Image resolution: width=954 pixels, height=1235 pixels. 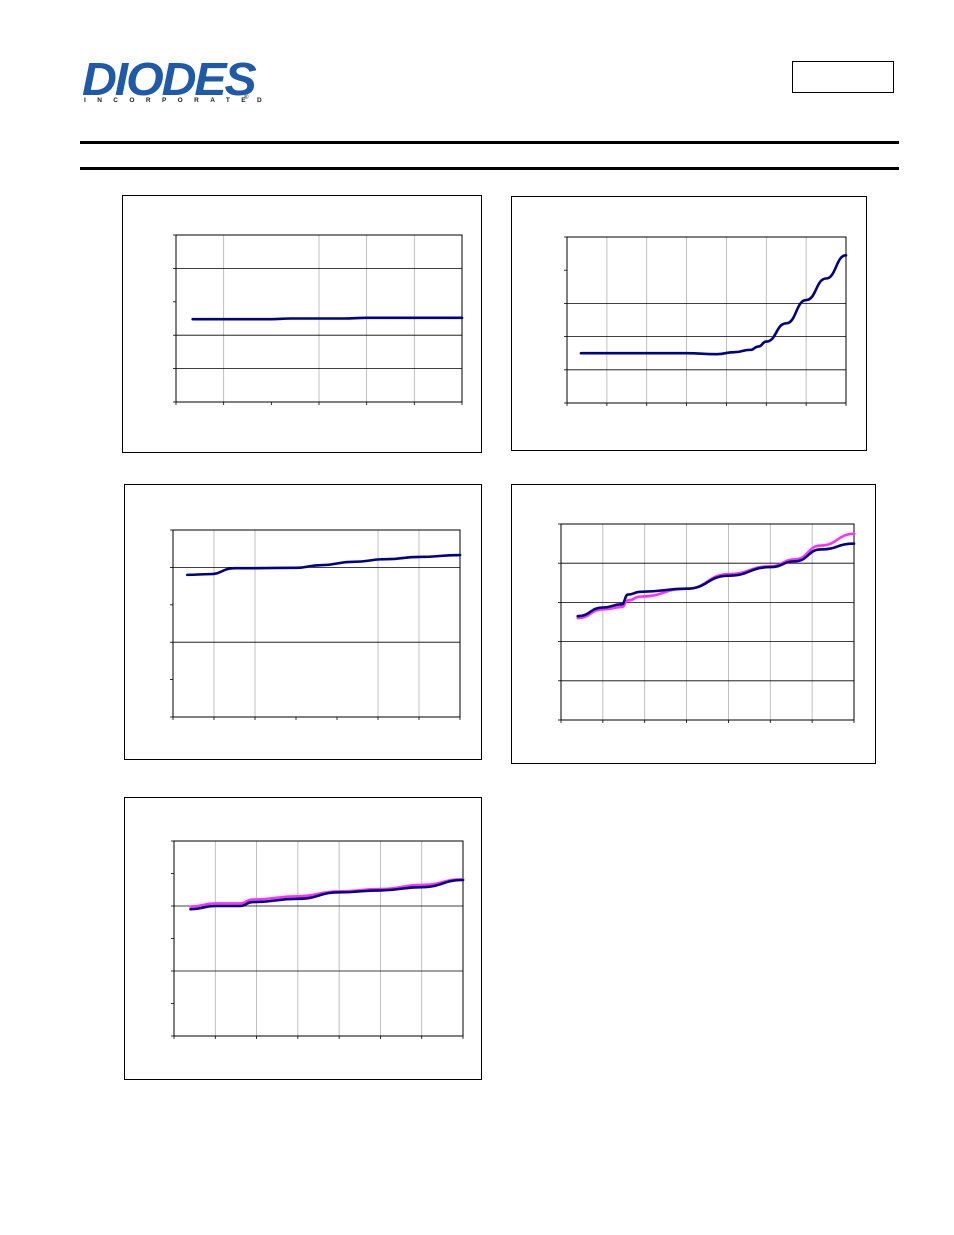 I want to click on chart-4-plot, so click(x=707, y=623).